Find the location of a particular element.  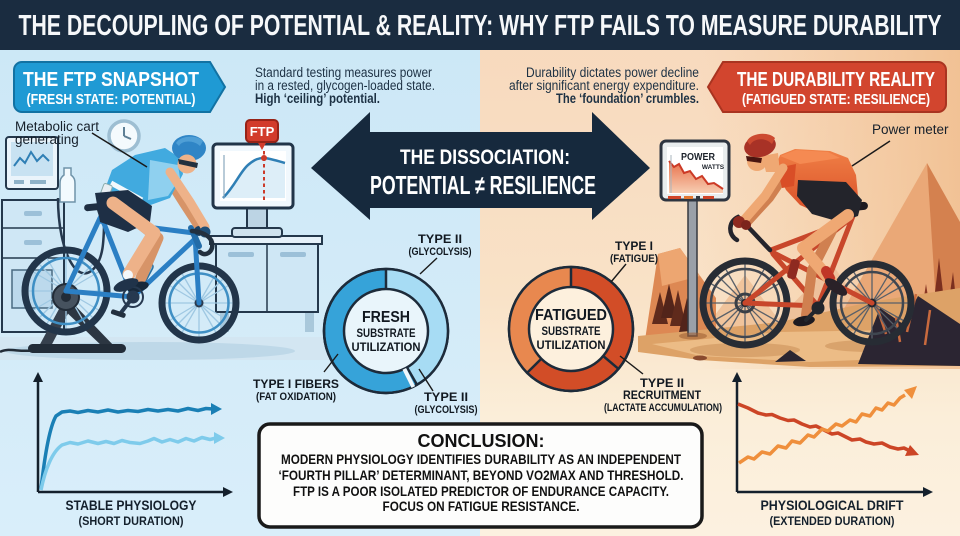

svg-text:Durability dictates power decl: Durability dictates power decline is located at coordinates (612, 72).